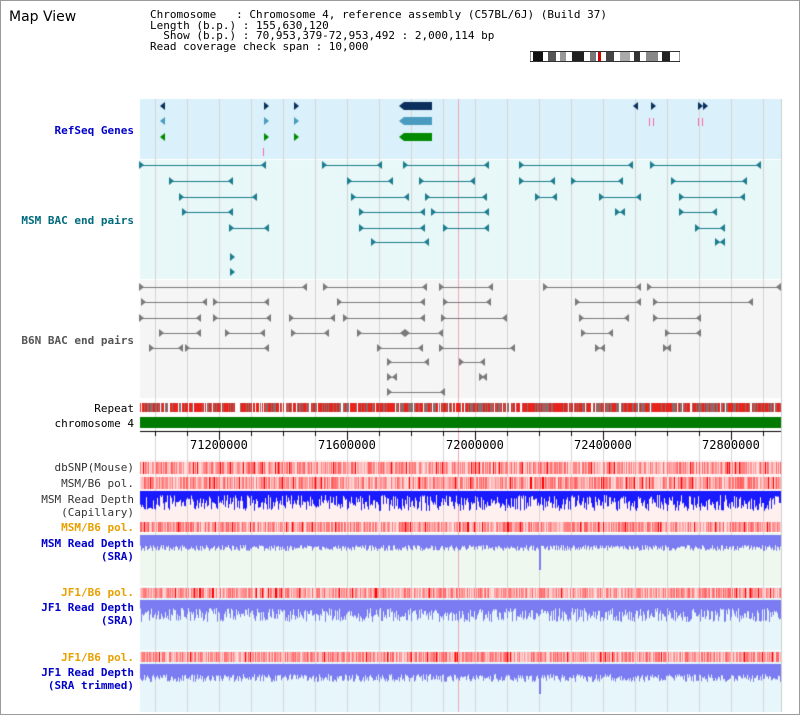  What do you see at coordinates (43, 17) in the screenshot?
I see `page-title: Map View` at bounding box center [43, 17].